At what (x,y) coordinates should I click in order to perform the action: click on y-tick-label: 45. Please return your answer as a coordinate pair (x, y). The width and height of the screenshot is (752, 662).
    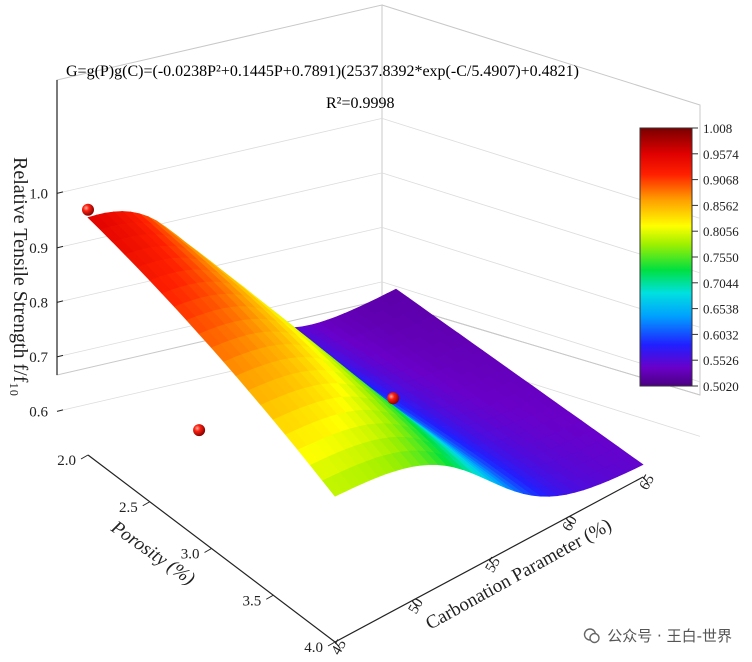
    Looking at the image, I should click on (339, 647).